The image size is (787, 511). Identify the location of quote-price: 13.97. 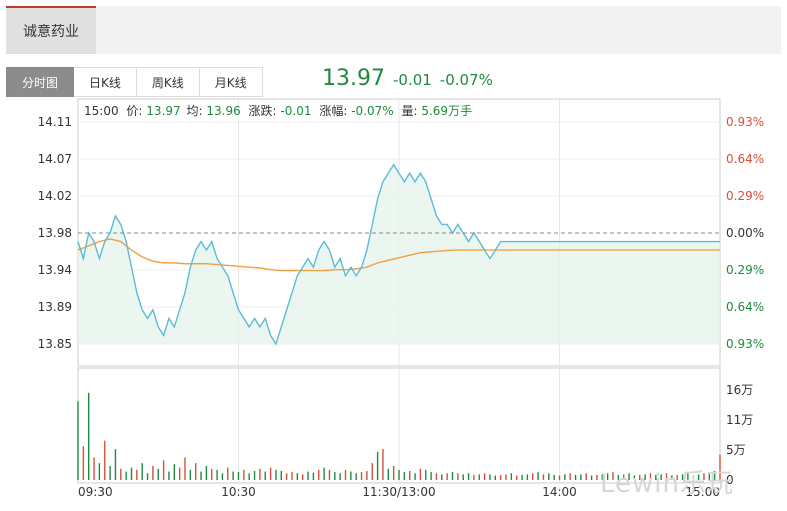
(353, 78).